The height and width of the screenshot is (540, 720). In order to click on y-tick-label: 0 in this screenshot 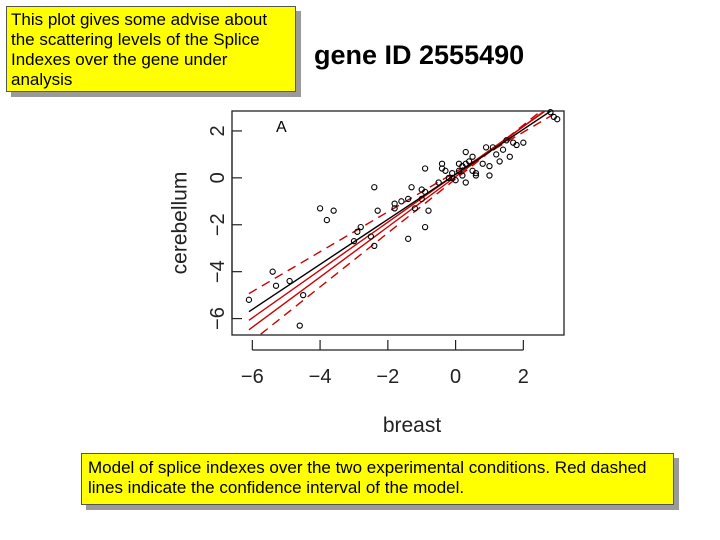, I will do `click(218, 177)`.